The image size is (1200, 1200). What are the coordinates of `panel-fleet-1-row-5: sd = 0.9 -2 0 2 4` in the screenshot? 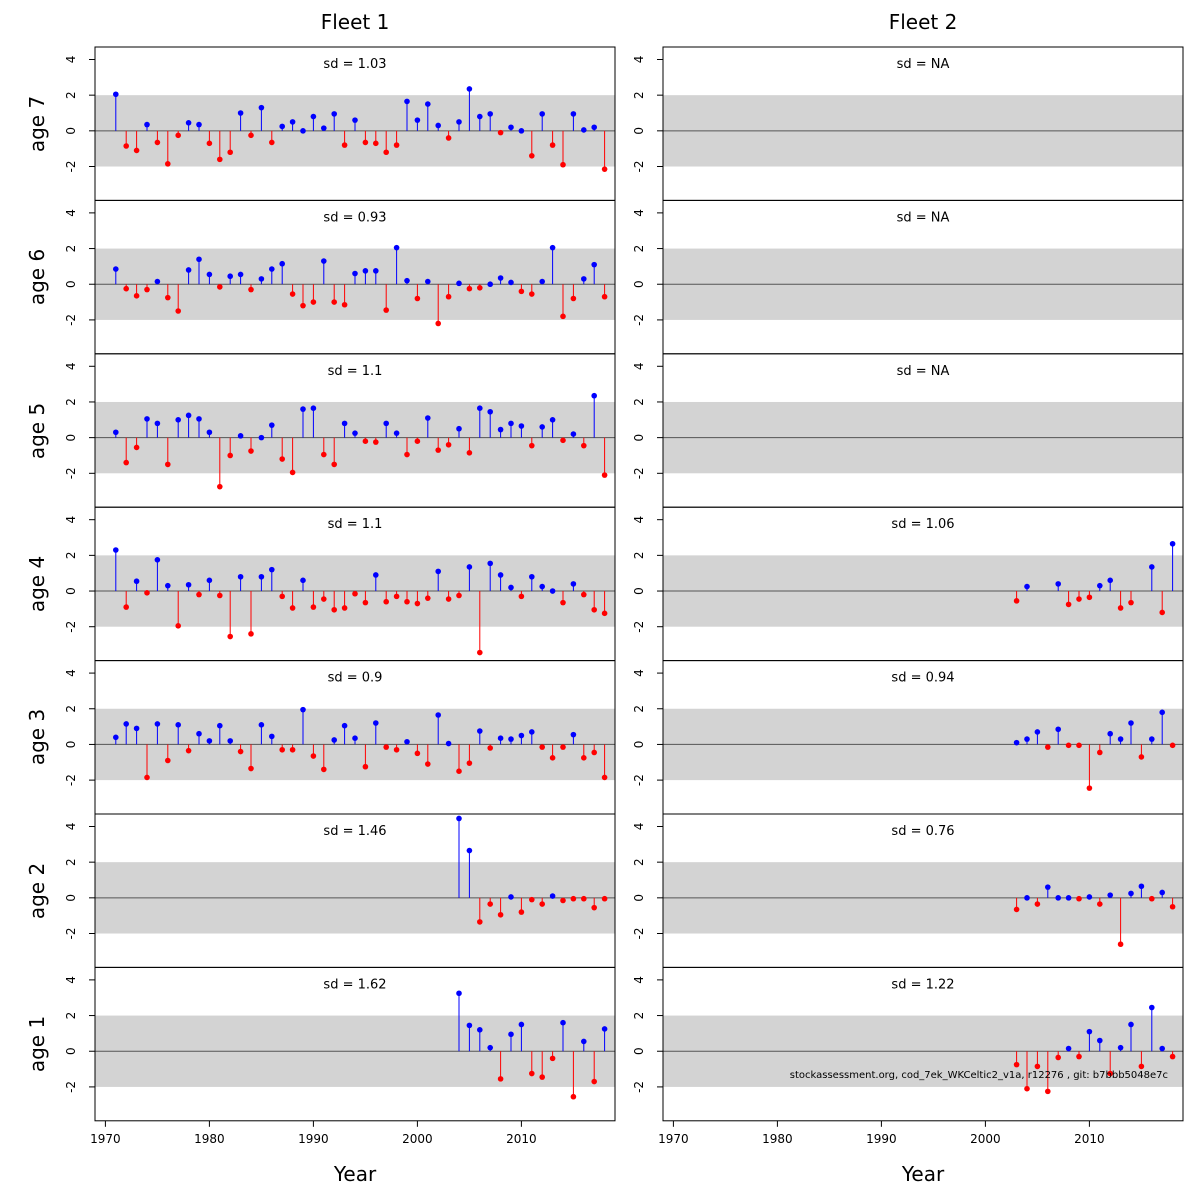 It's located at (340, 737).